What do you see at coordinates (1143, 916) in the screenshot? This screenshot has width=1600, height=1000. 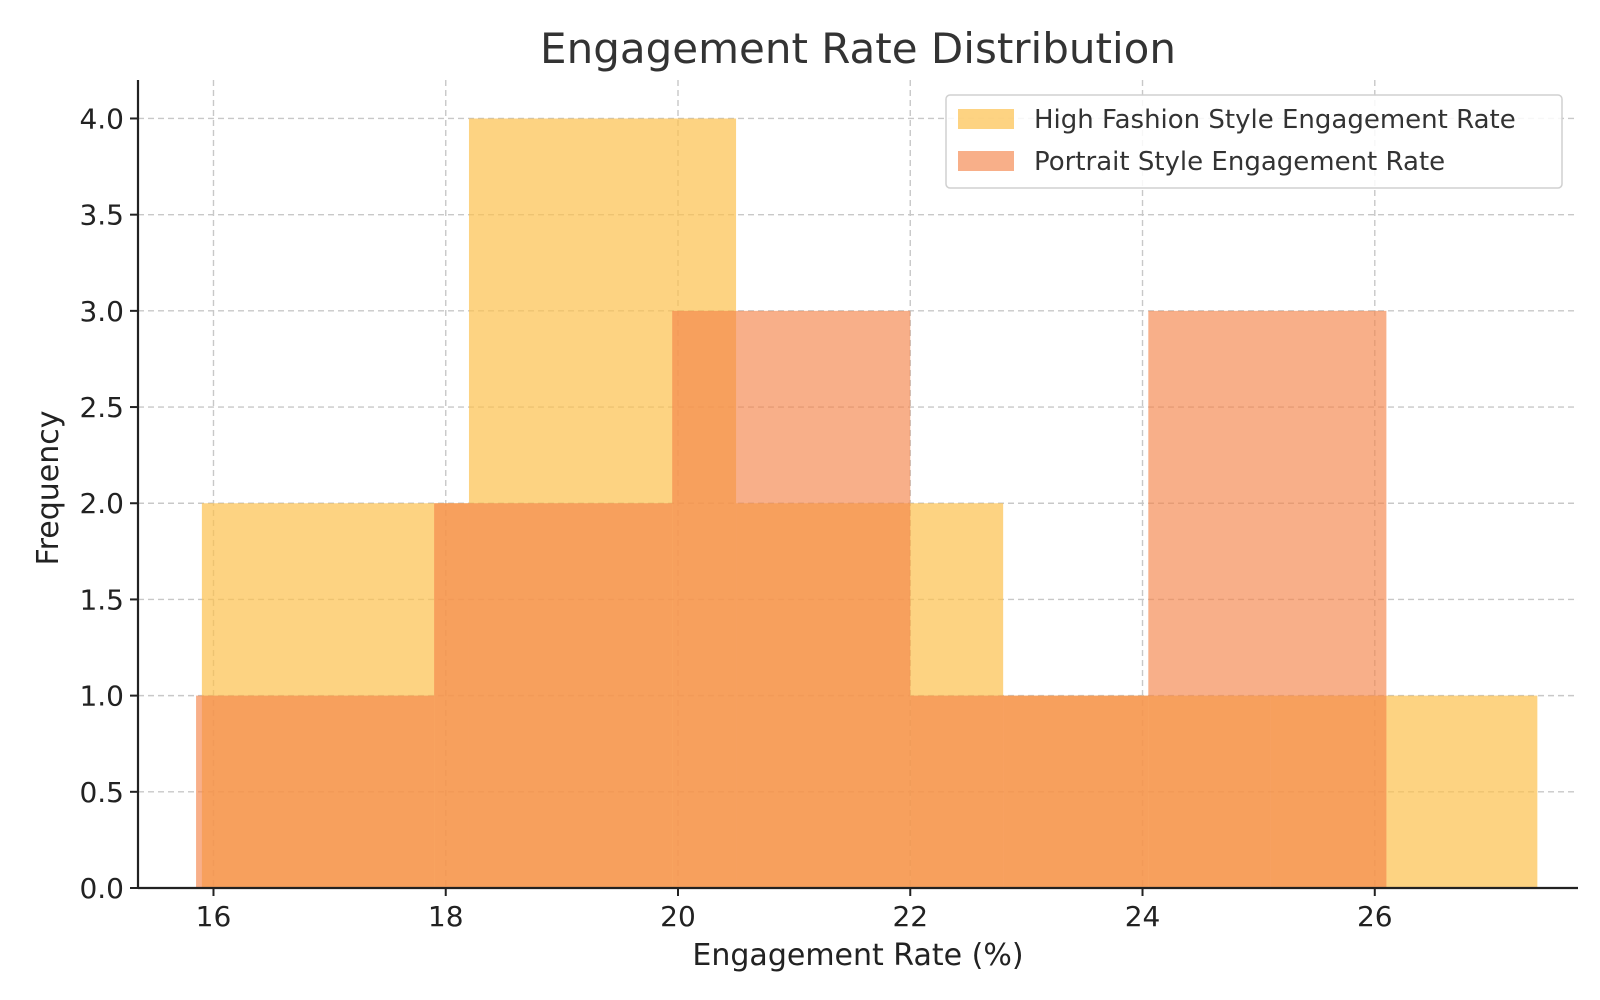 I see `x-tick-label: 24` at bounding box center [1143, 916].